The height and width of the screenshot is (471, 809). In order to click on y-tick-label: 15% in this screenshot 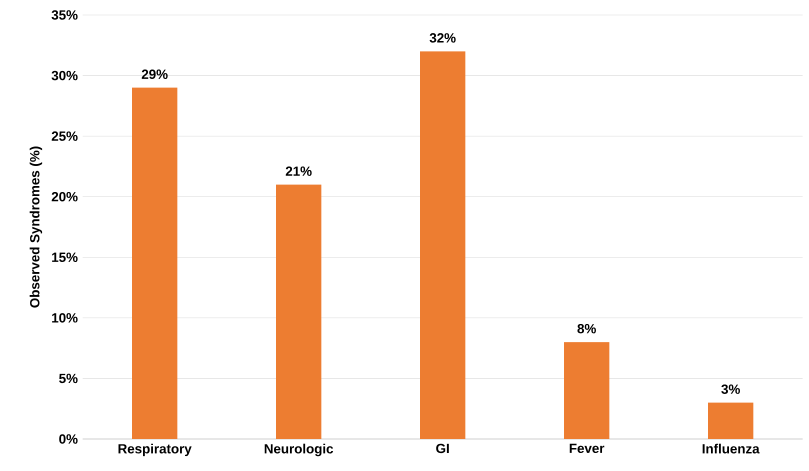, I will do `click(65, 257)`.